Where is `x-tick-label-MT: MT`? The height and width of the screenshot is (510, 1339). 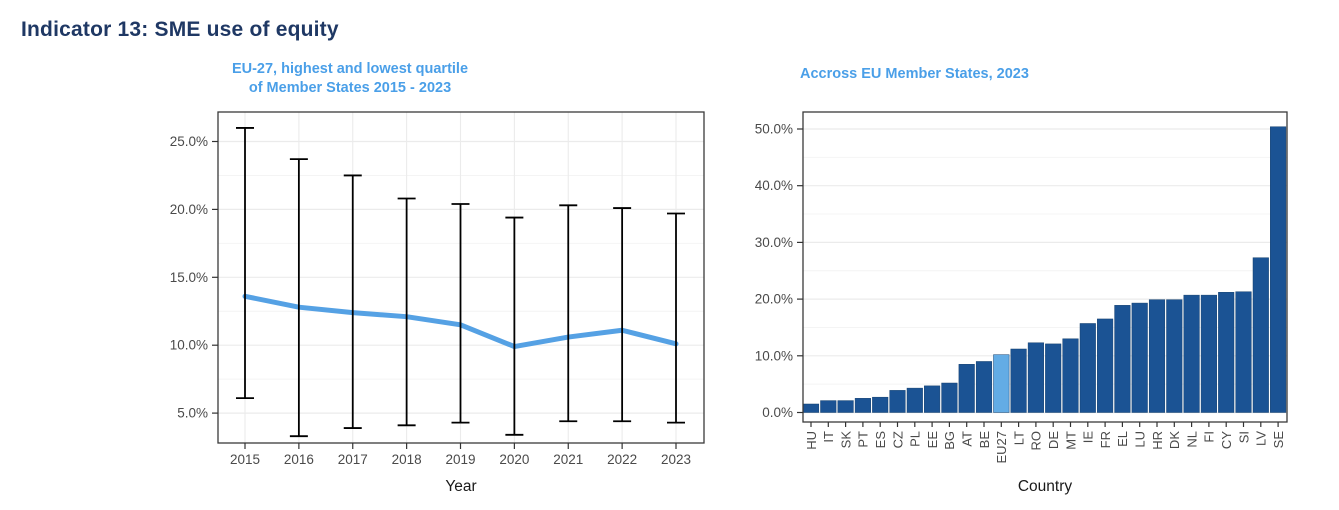
x-tick-label-MT: MT is located at coordinates (1070, 440).